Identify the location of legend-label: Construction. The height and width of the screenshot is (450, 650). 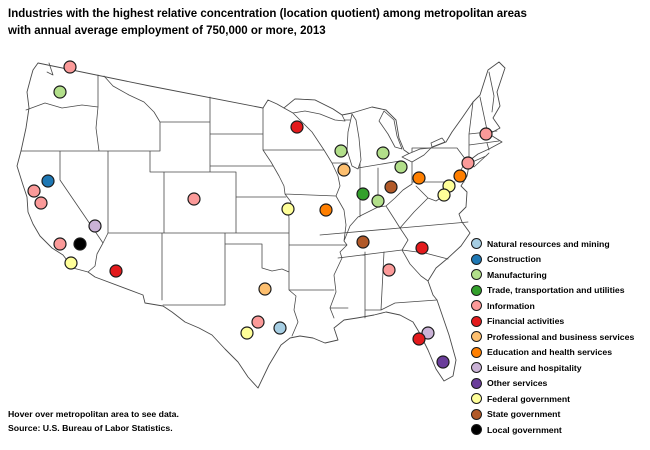
(514, 259).